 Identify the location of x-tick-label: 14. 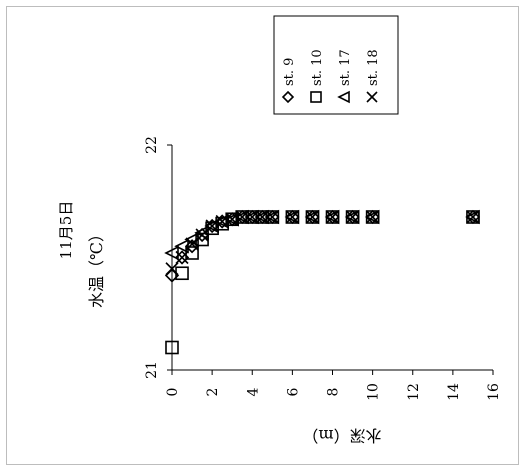
(454, 392).